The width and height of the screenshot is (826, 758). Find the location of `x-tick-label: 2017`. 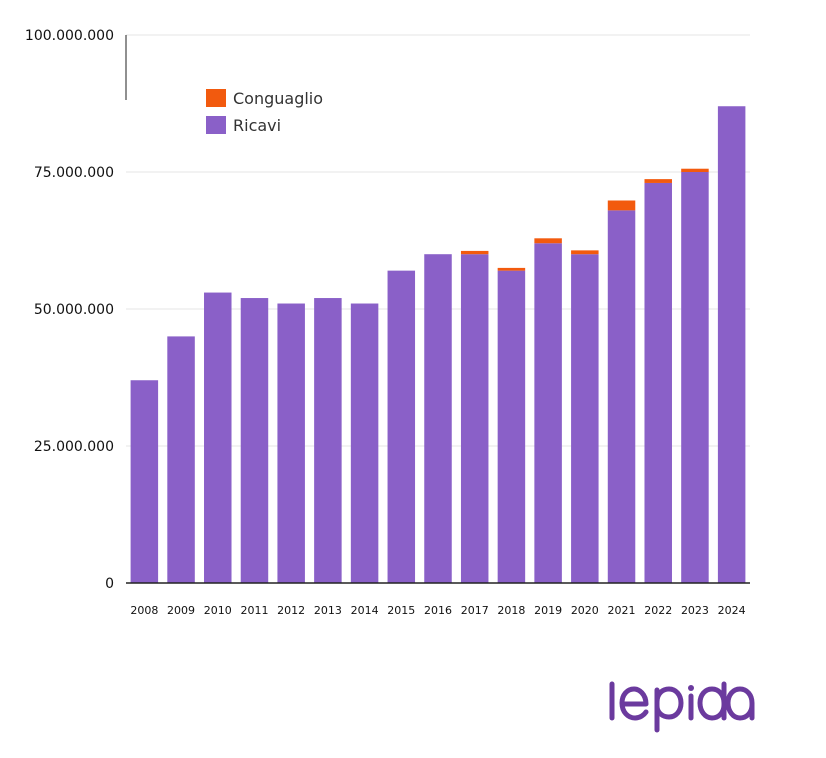

x-tick-label: 2017 is located at coordinates (475, 610).